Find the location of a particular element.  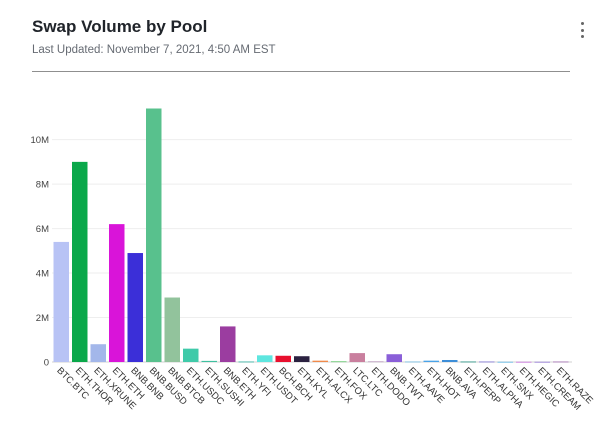

bar-eth-thor is located at coordinates (80, 261).